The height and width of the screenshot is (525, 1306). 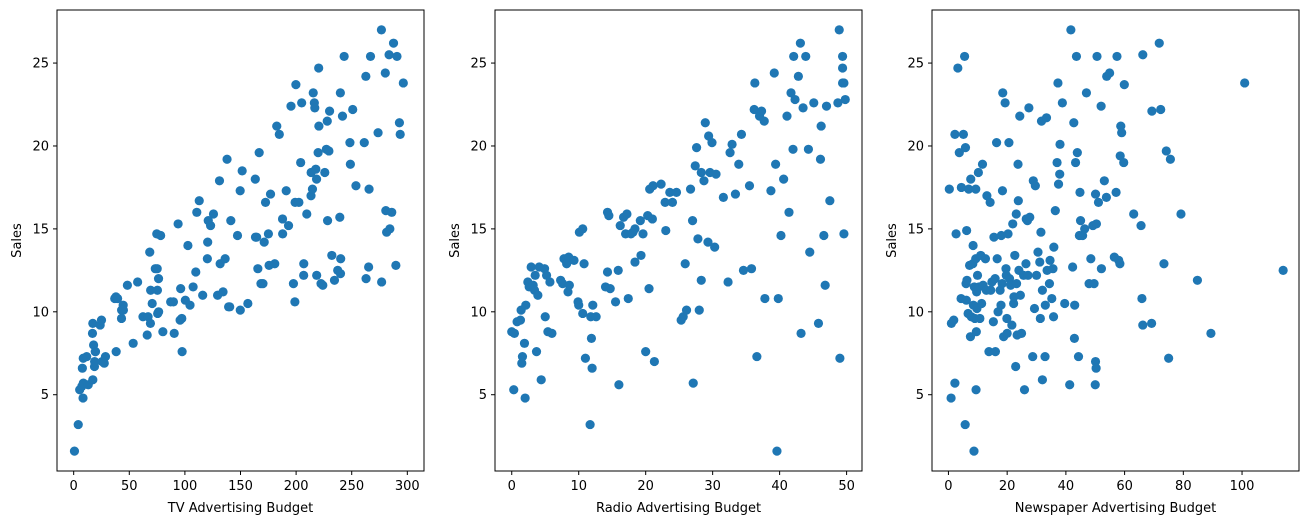 What do you see at coordinates (74, 486) in the screenshot?
I see `x-tick-label: 0` at bounding box center [74, 486].